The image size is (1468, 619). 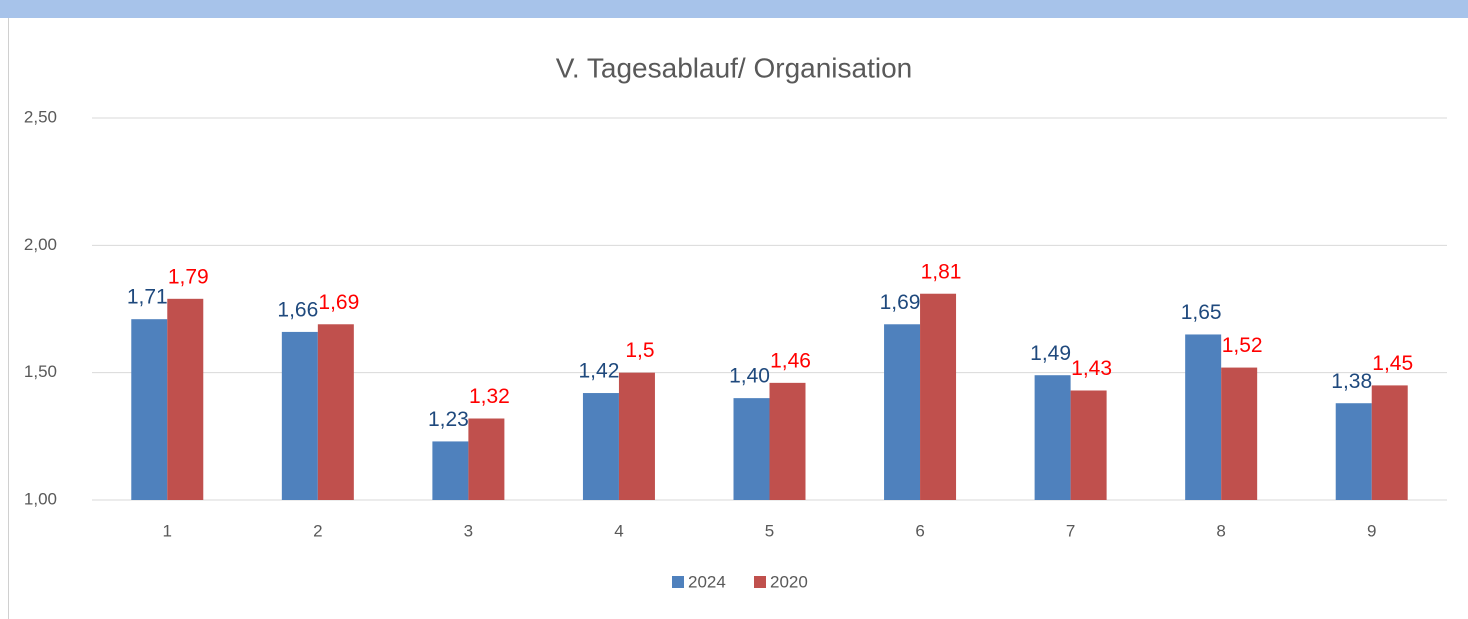 I want to click on data-label: 1,79, so click(x=188, y=276).